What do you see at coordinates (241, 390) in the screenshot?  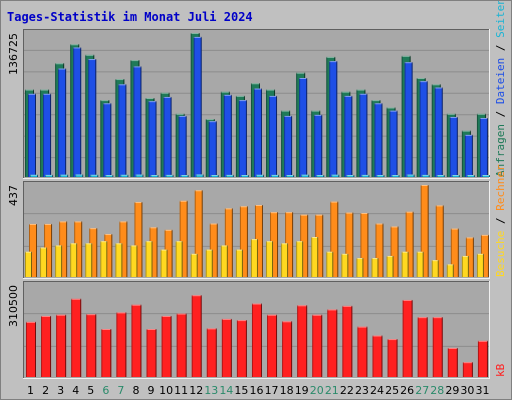 I see `x-label: 15` at bounding box center [241, 390].